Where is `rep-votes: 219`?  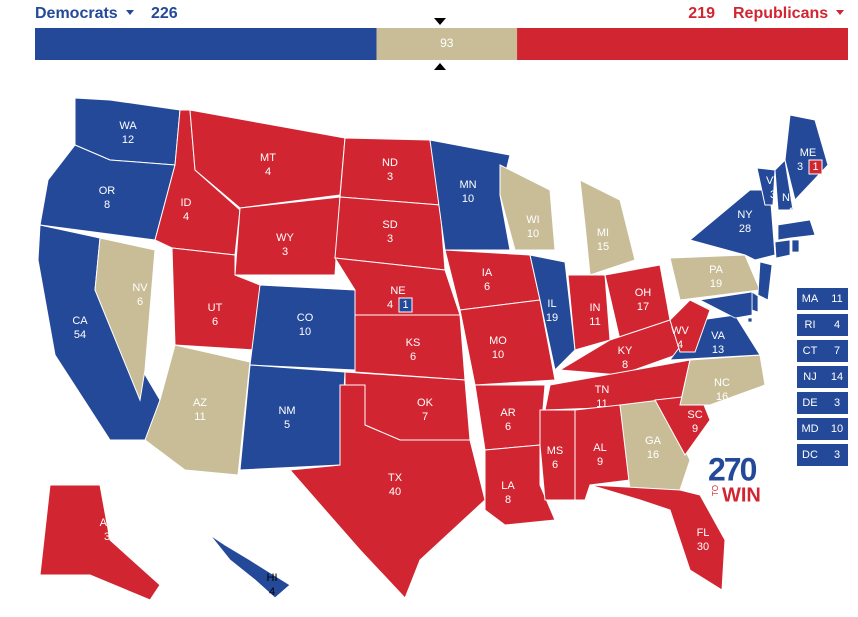 rep-votes: 219 is located at coordinates (701, 13).